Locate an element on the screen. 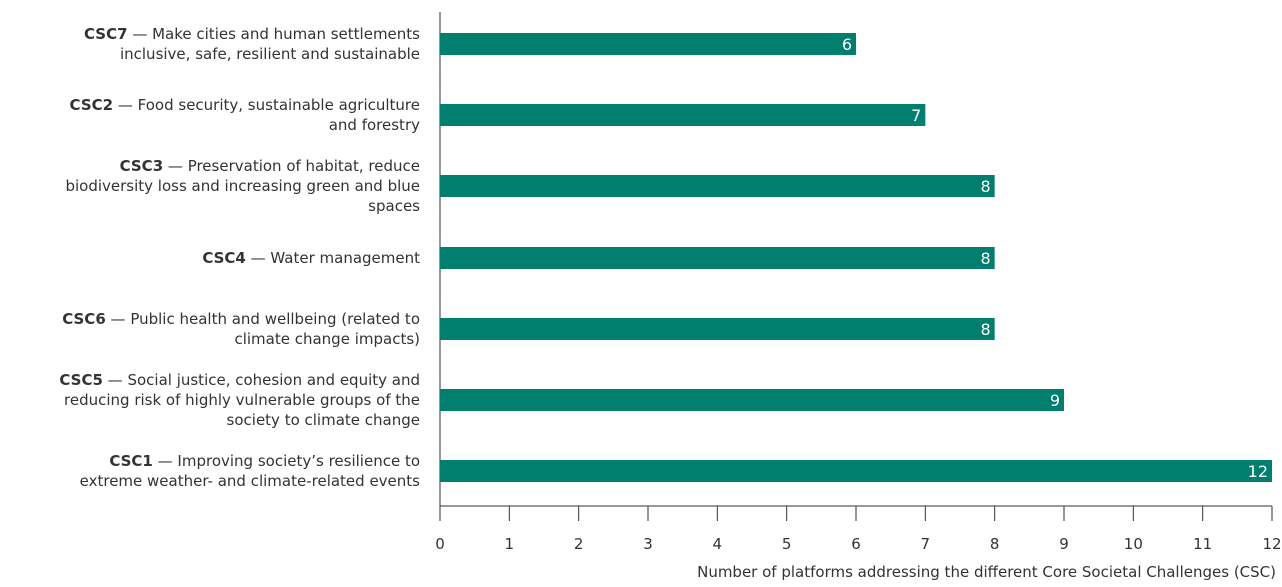 The image size is (1282, 587). category-text: spaces is located at coordinates (394, 206).